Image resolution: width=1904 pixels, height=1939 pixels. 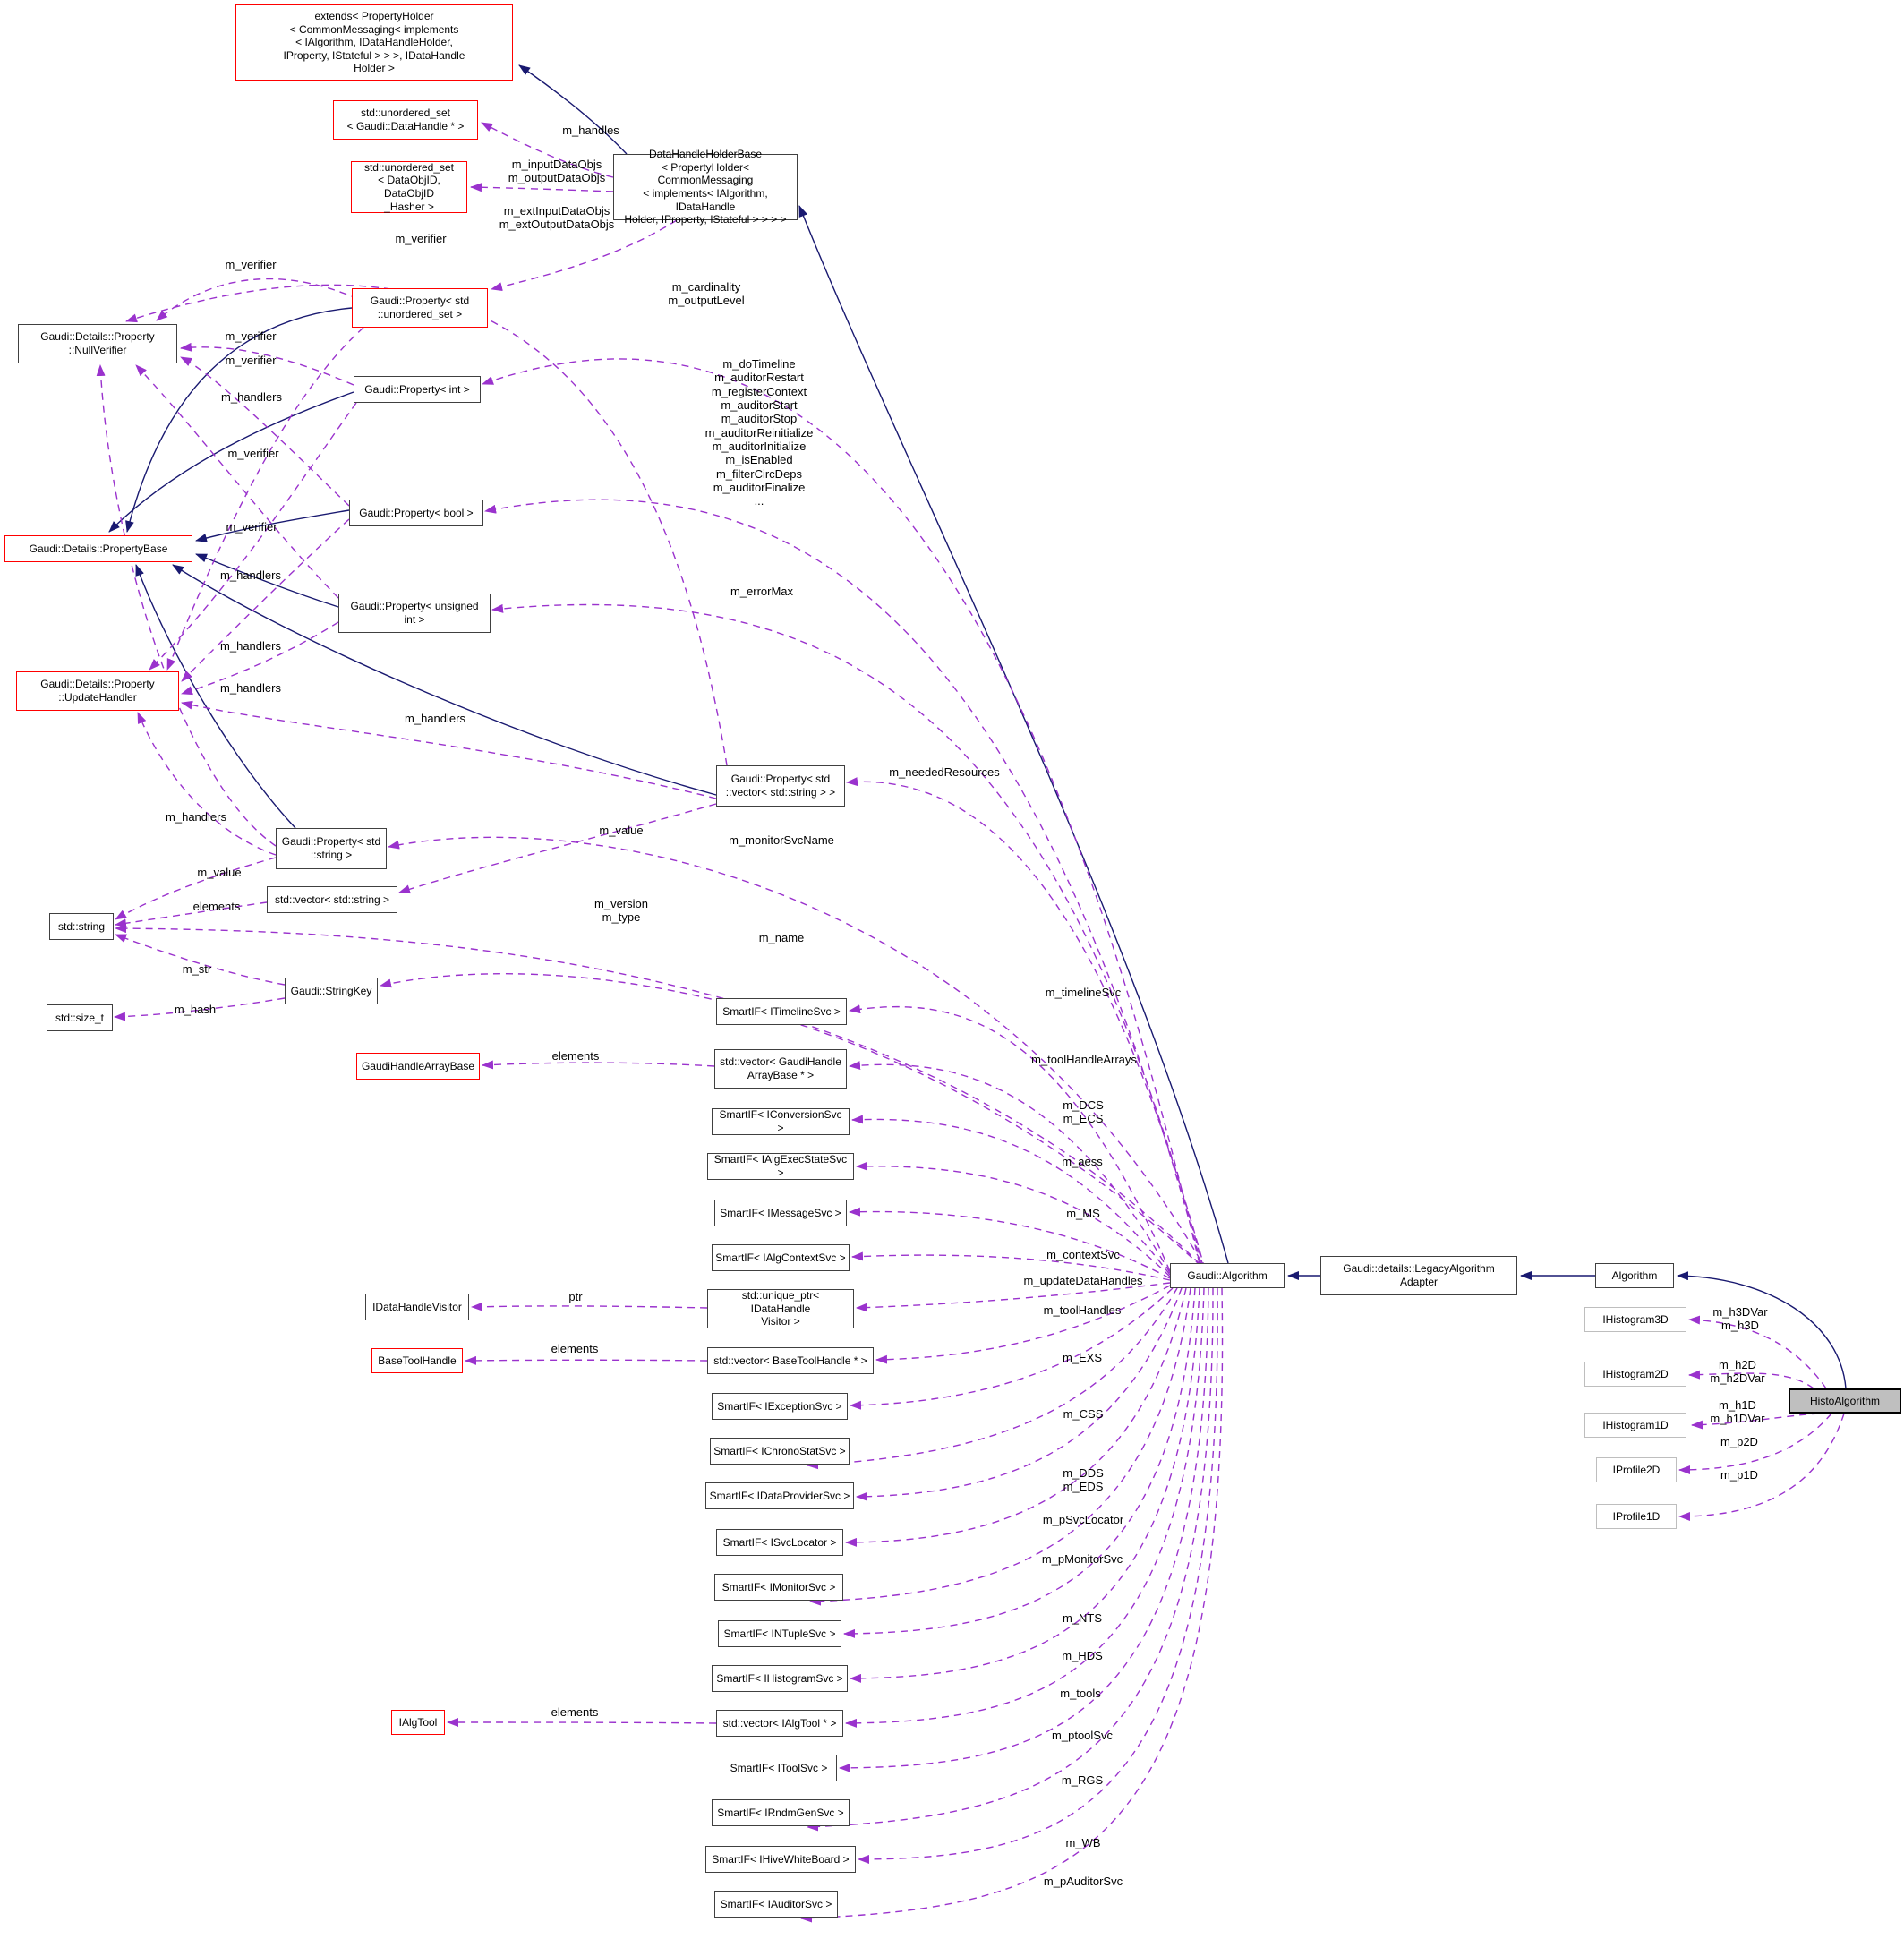 I want to click on edge-property-uint-inherits-propertybase, so click(x=267, y=580).